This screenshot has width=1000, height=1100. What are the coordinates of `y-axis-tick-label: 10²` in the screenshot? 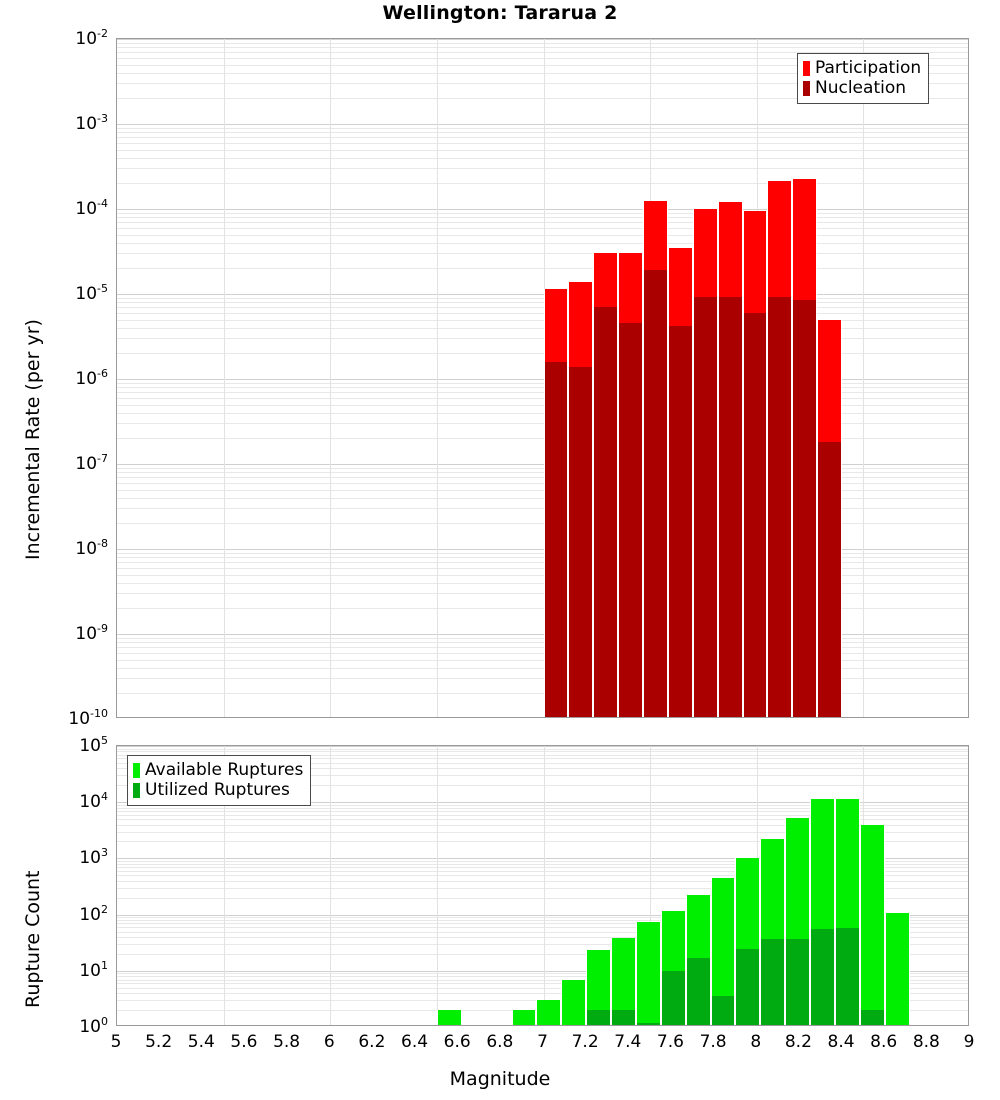 It's located at (93, 913).